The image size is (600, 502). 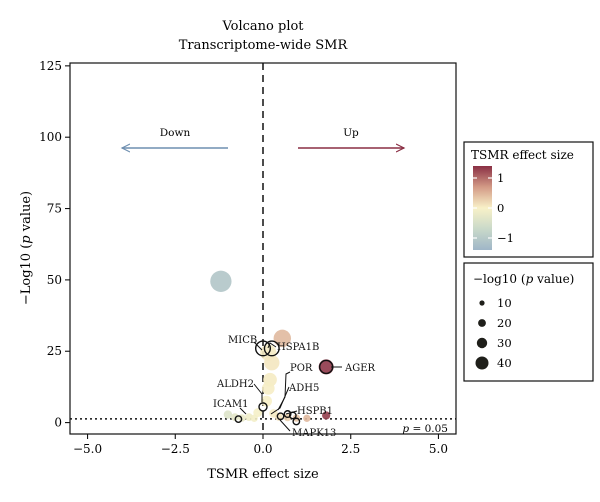 I want to click on y-axis-label: −Log10 (p value), so click(x=26, y=248).